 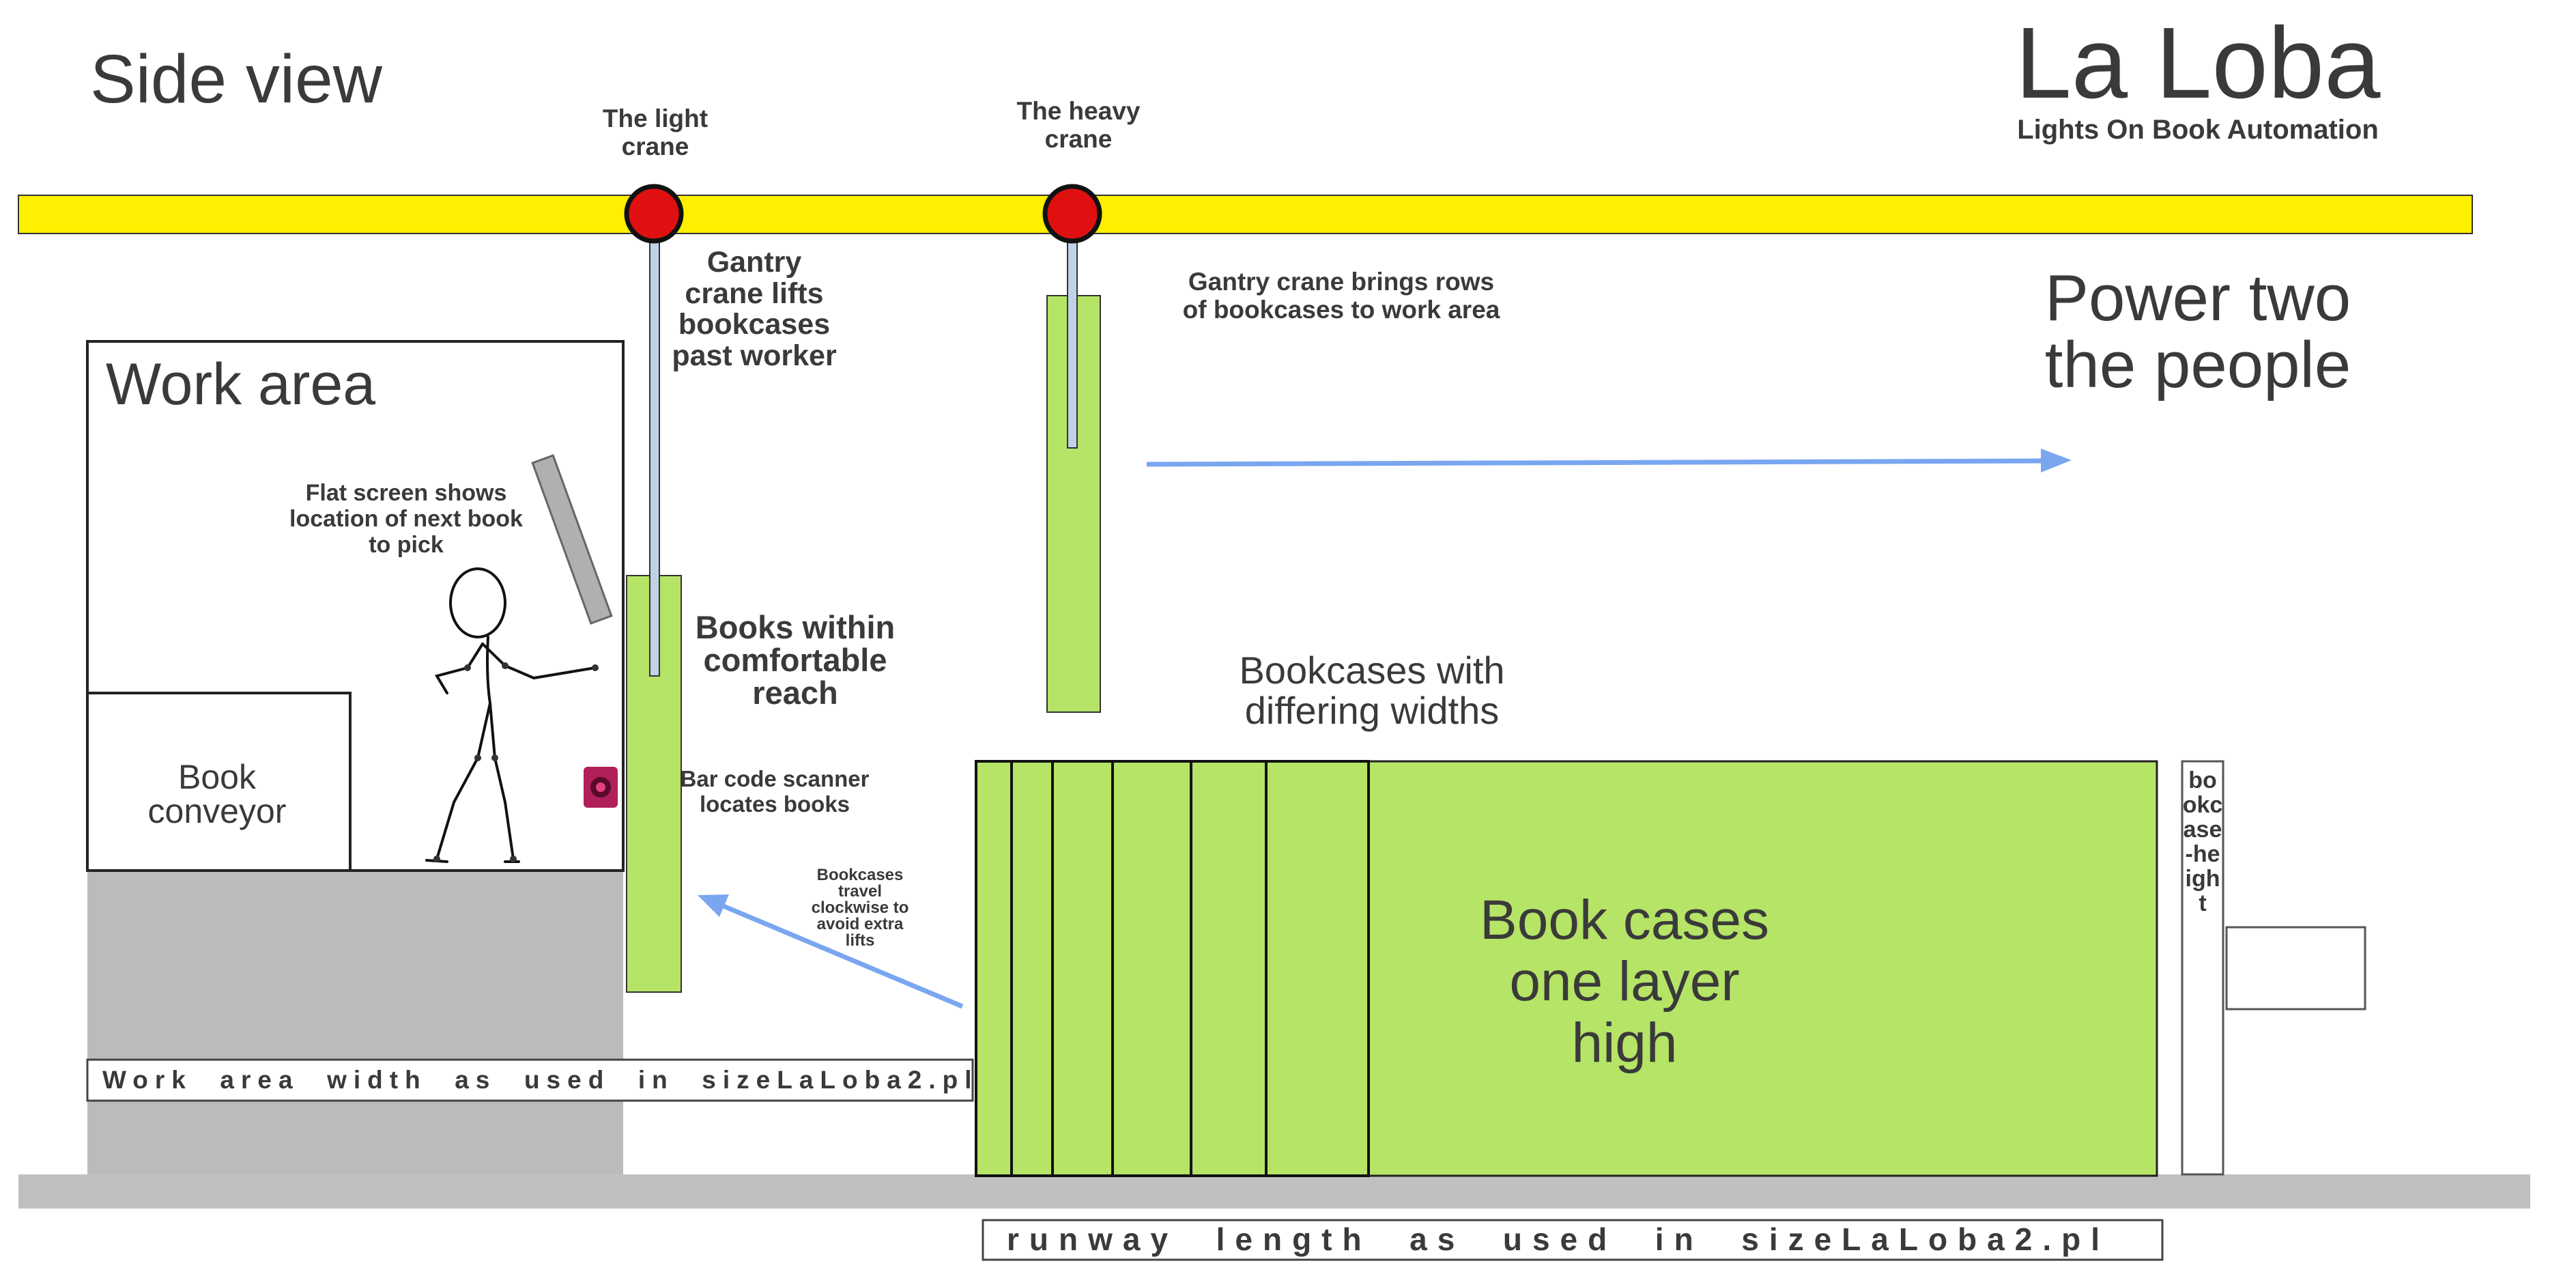 What do you see at coordinates (860, 891) in the screenshot?
I see `clockwise-2: travel` at bounding box center [860, 891].